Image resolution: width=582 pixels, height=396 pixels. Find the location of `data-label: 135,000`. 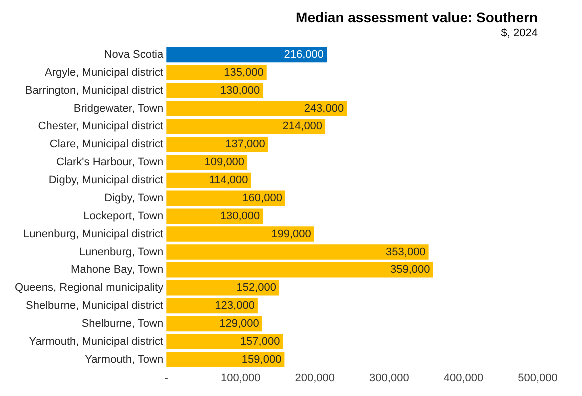

data-label: 135,000 is located at coordinates (244, 72).